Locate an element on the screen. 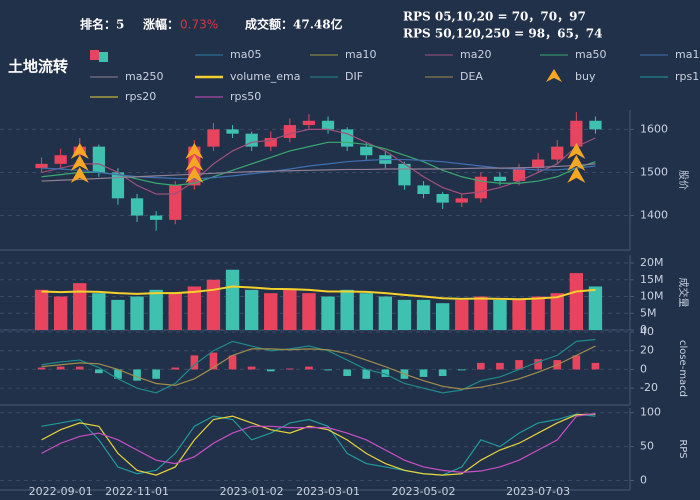  y-tick-label: -20 is located at coordinates (649, 387).